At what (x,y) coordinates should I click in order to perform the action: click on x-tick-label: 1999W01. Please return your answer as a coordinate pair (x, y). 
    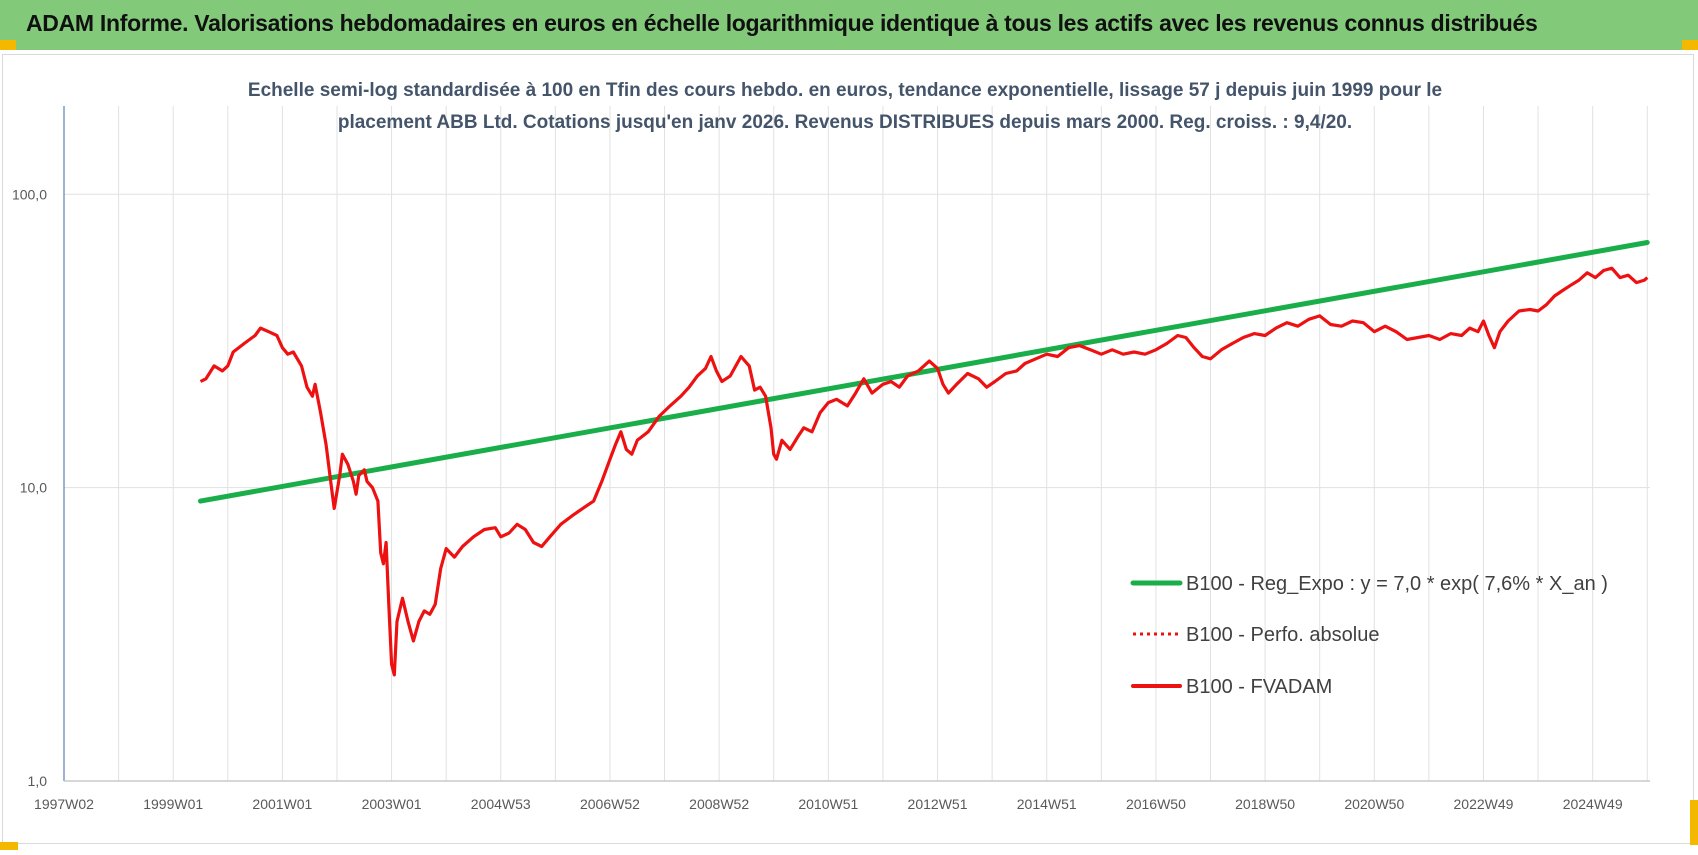
    Looking at the image, I should click on (173, 804).